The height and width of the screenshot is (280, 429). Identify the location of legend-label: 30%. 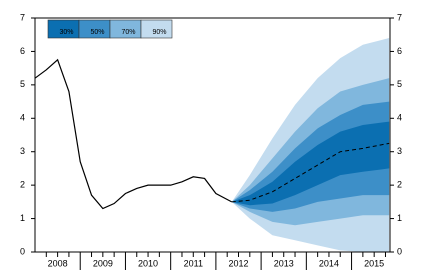
(66, 32).